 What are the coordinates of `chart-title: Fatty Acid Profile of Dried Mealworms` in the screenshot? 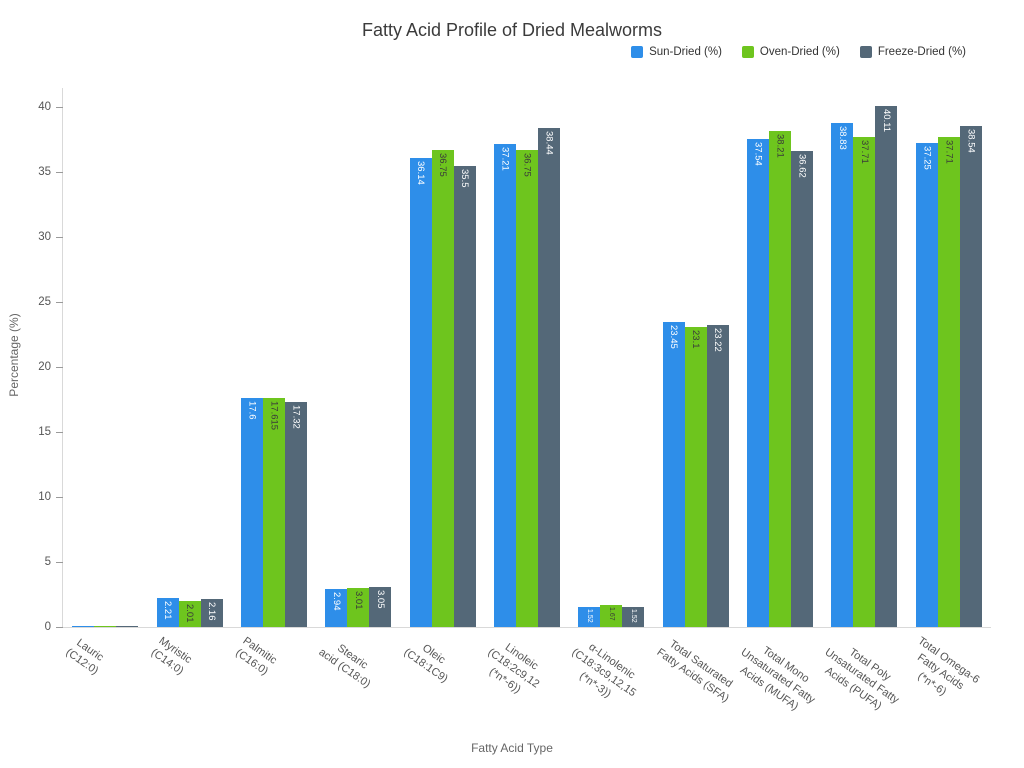 It's located at (512, 30).